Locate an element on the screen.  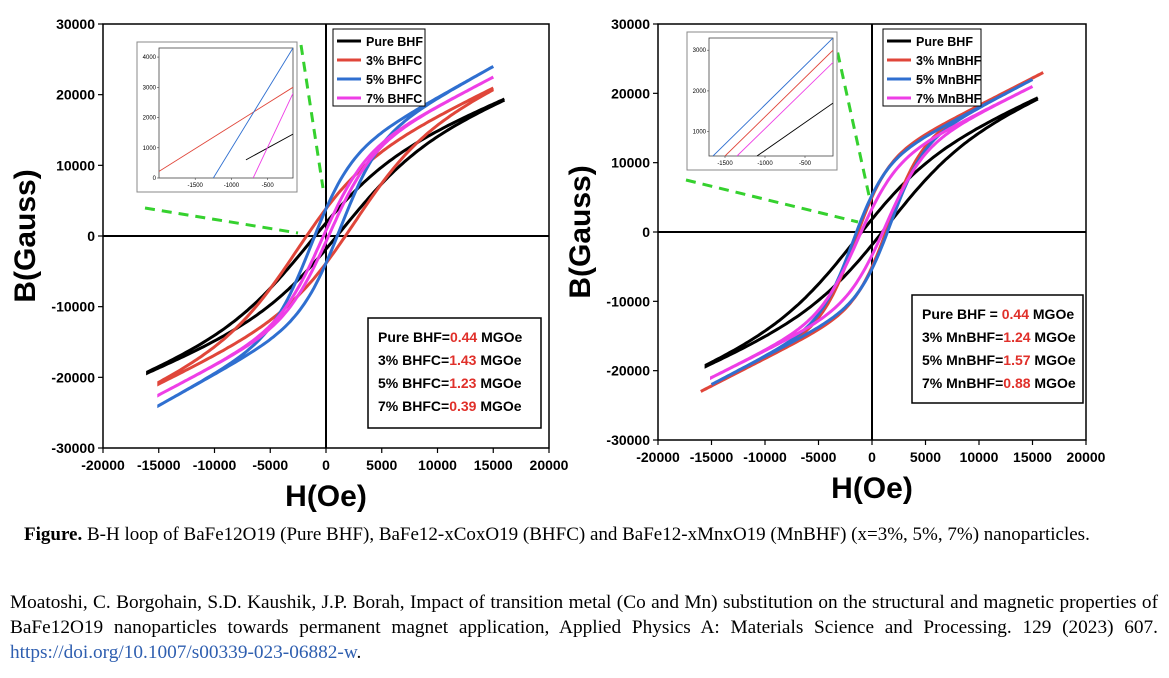
legend-label: 5% MnBHF is located at coordinates (949, 80).